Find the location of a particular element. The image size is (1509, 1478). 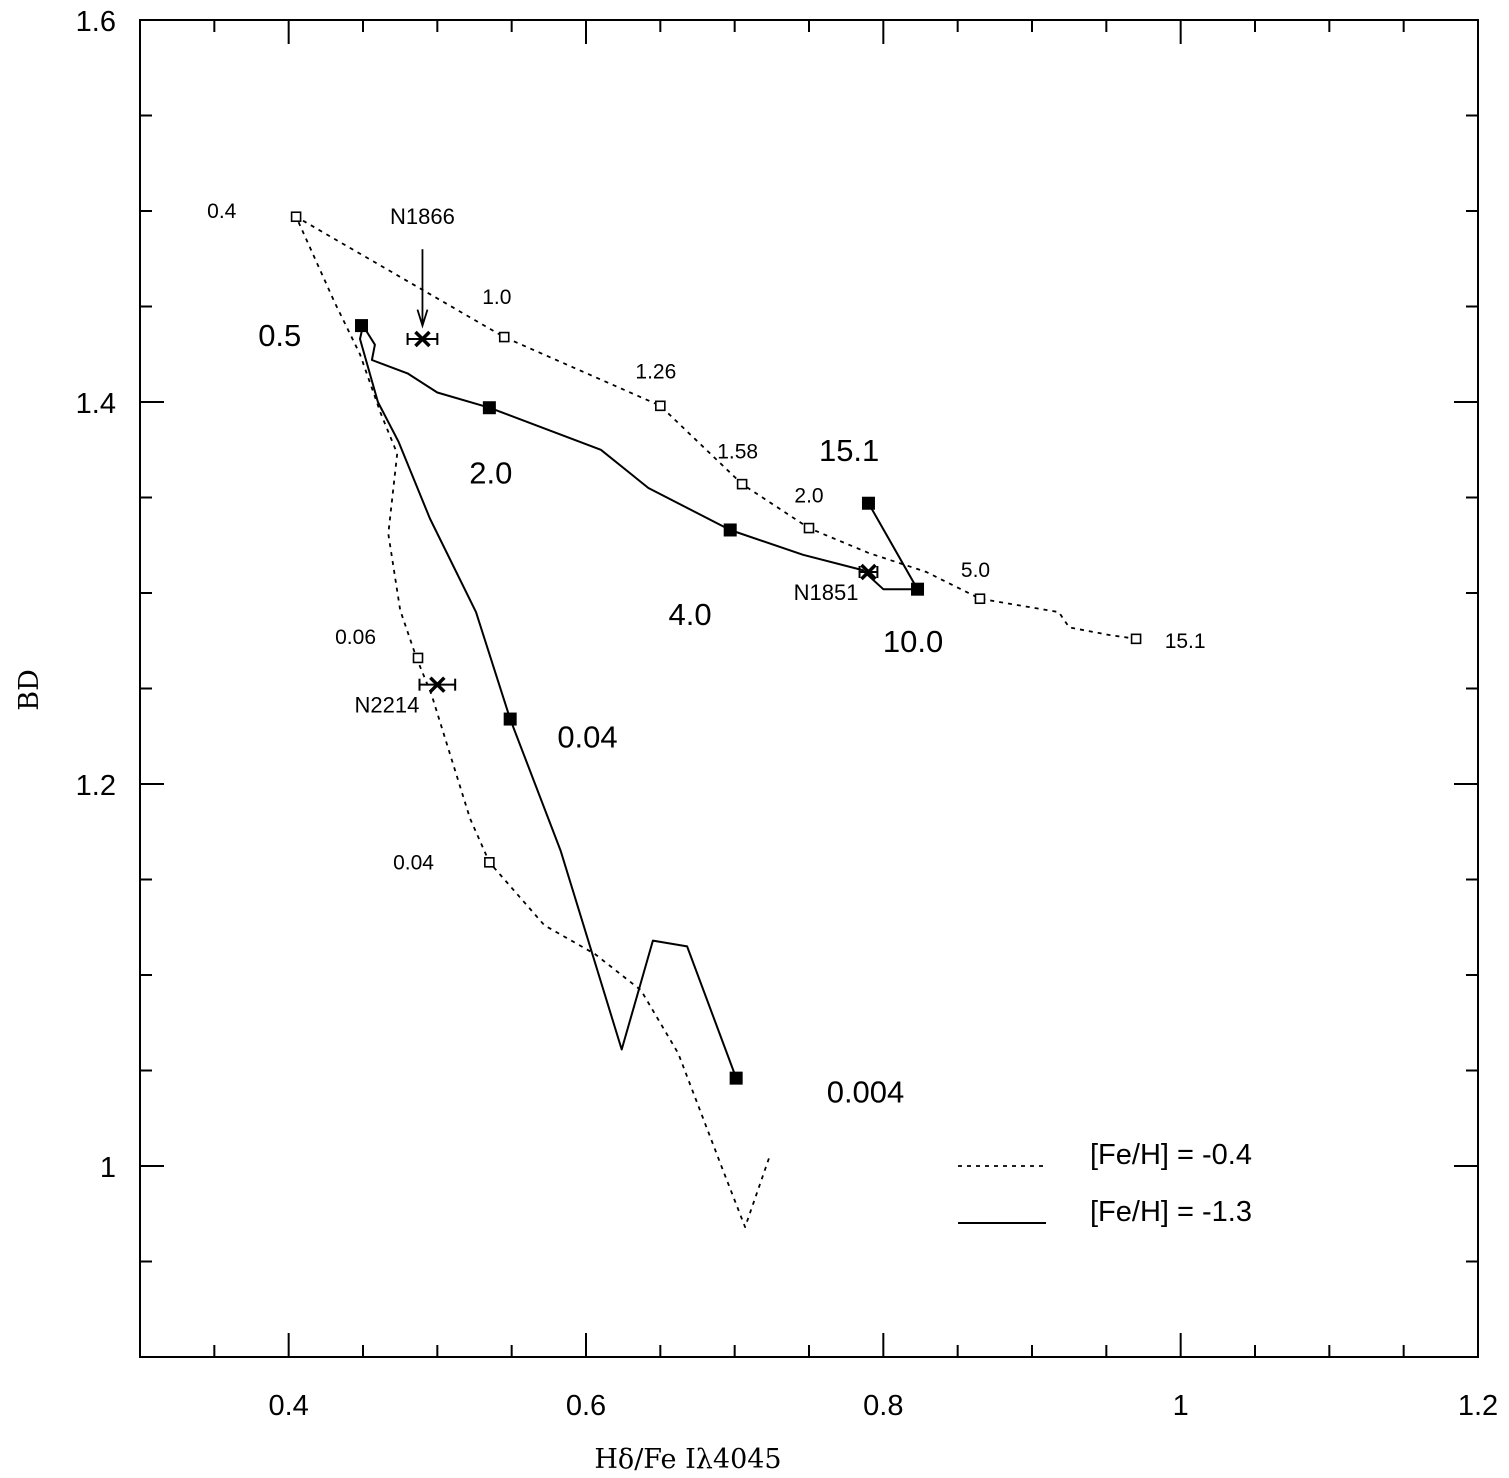

age-label-fe-0.4: 1.26 is located at coordinates (655, 371).